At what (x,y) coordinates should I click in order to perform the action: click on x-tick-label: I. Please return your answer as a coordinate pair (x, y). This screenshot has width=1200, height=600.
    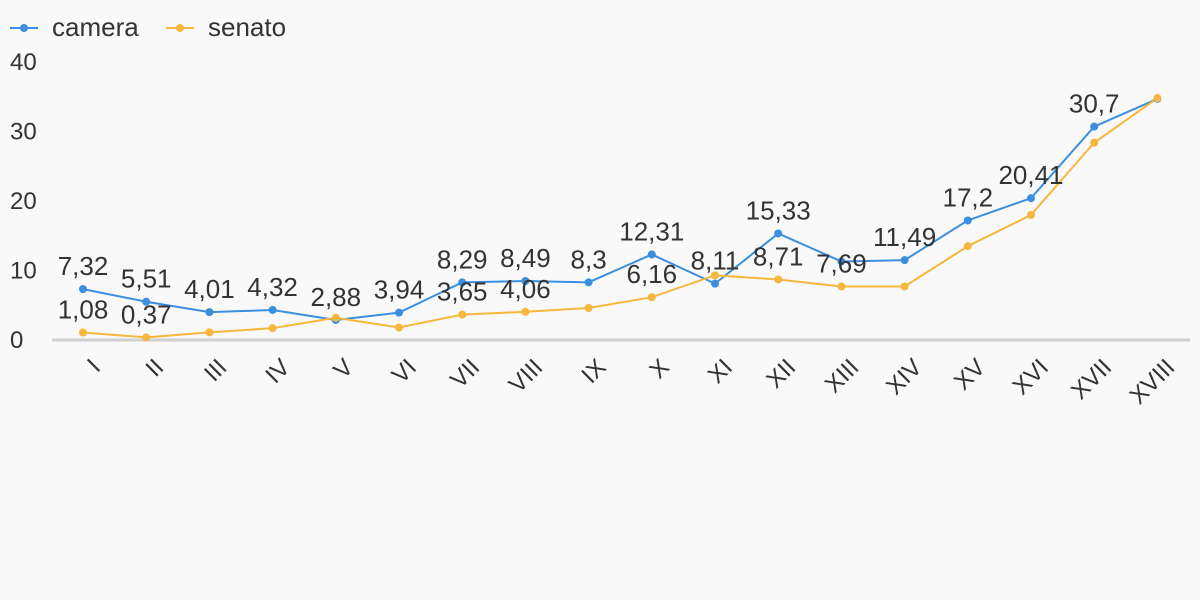
    Looking at the image, I should click on (94, 366).